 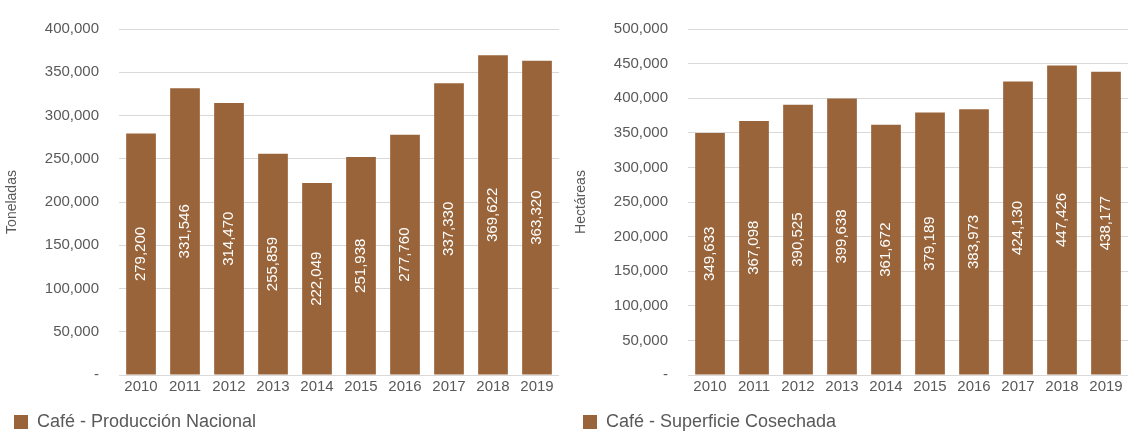 I want to click on data-label: 367,098, so click(x=753, y=247).